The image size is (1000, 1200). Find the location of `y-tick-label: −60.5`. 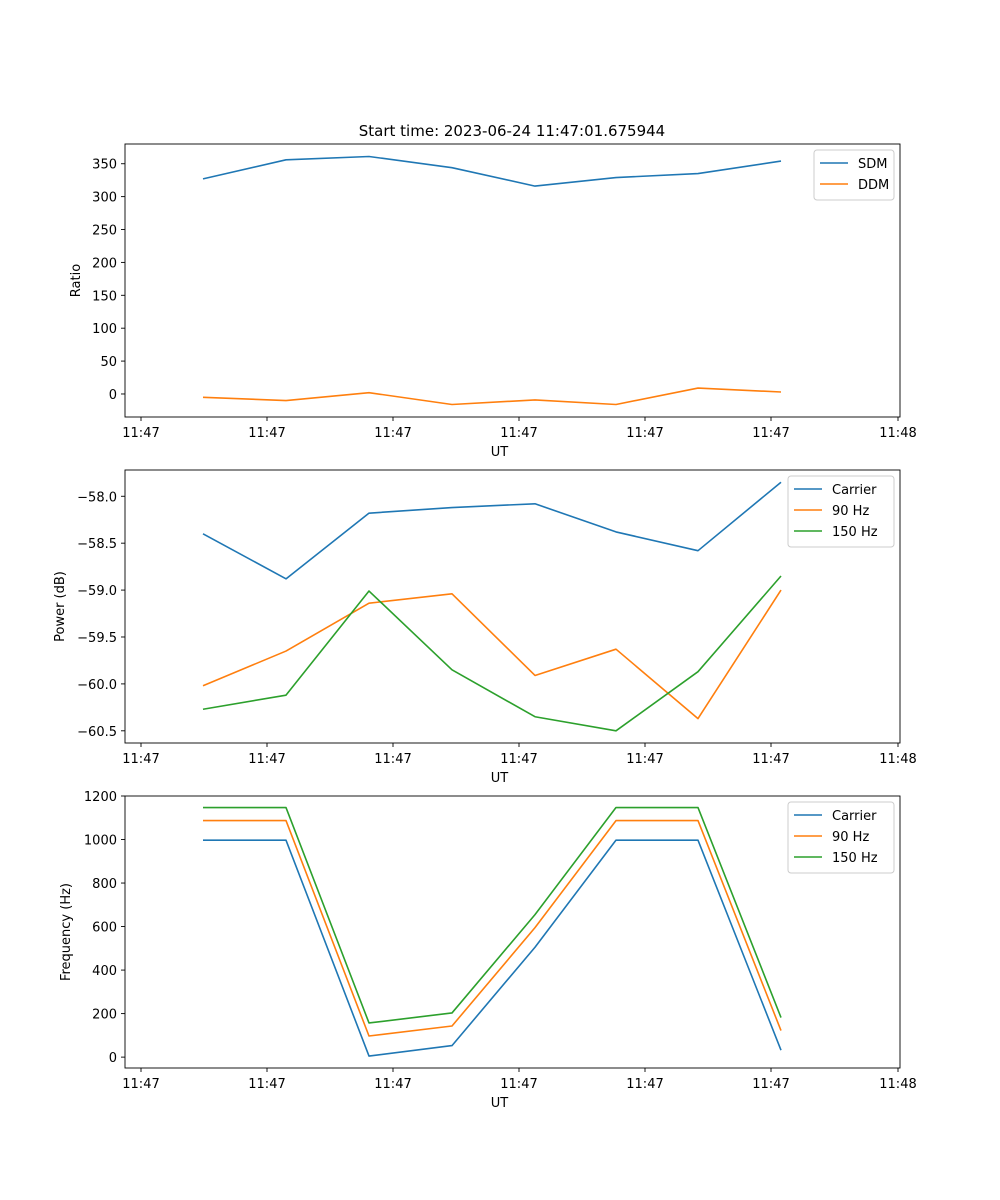

y-tick-label: −60.5 is located at coordinates (97, 732).